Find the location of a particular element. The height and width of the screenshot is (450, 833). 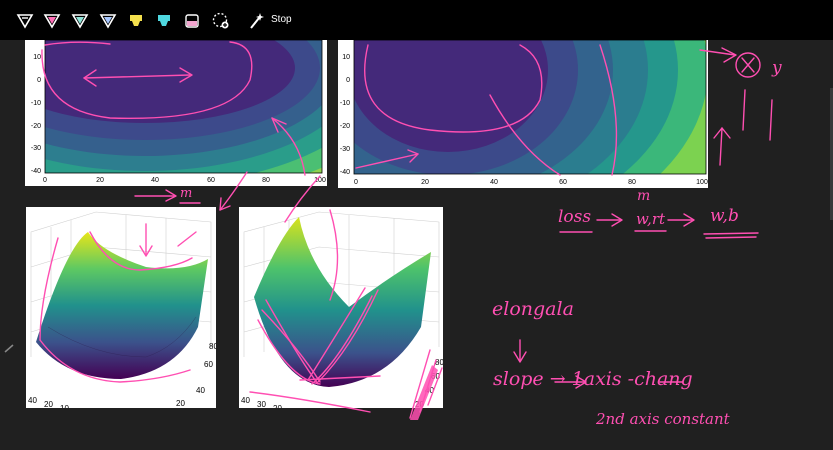

axis-tick: 10 is located at coordinates (64, 406).